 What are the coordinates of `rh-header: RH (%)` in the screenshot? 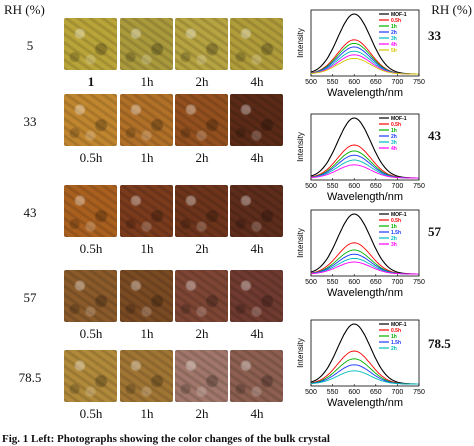 It's located at (24, 9).